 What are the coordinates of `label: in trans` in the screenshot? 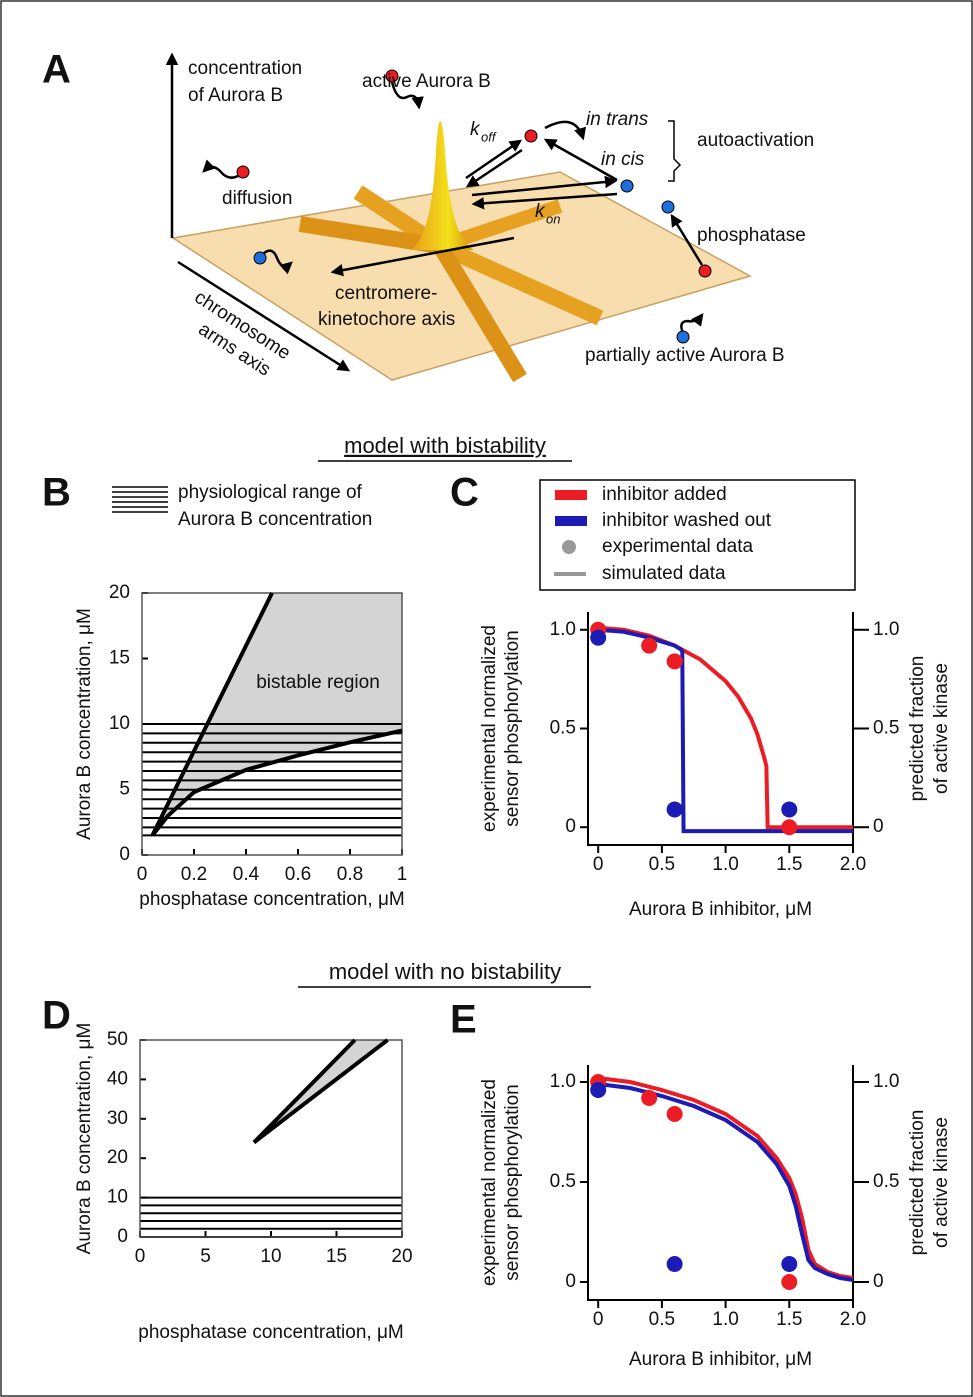 It's located at (617, 119).